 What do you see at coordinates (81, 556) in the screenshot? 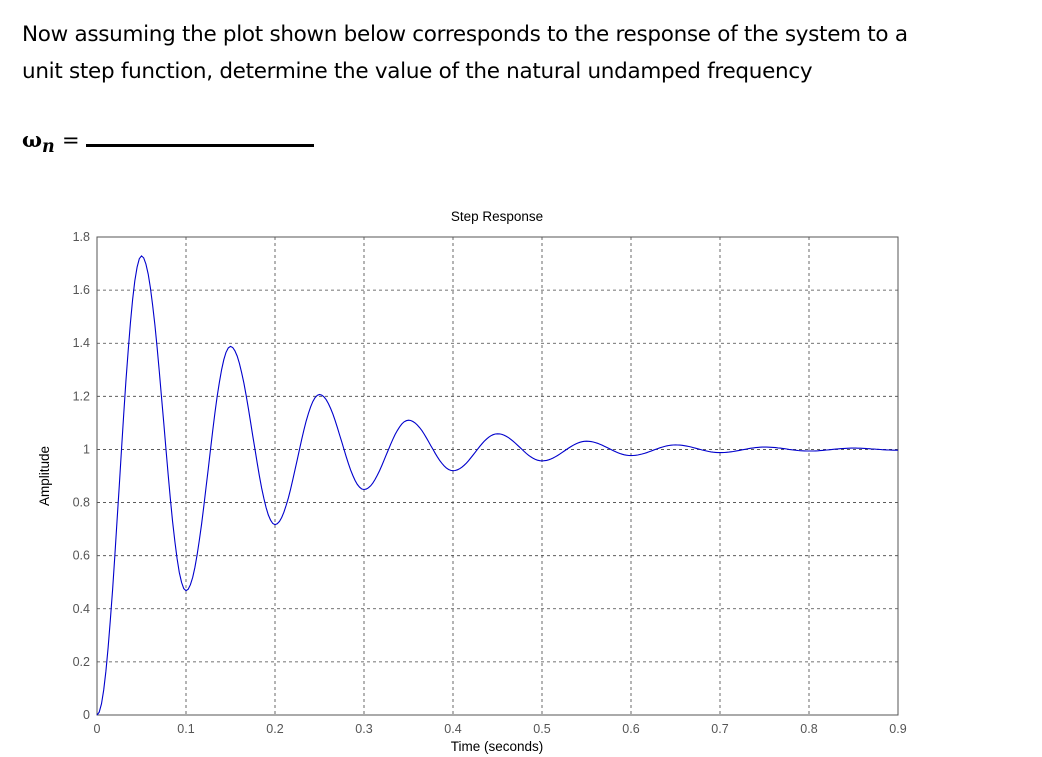
I see `y-tick-label: 0.6` at bounding box center [81, 556].